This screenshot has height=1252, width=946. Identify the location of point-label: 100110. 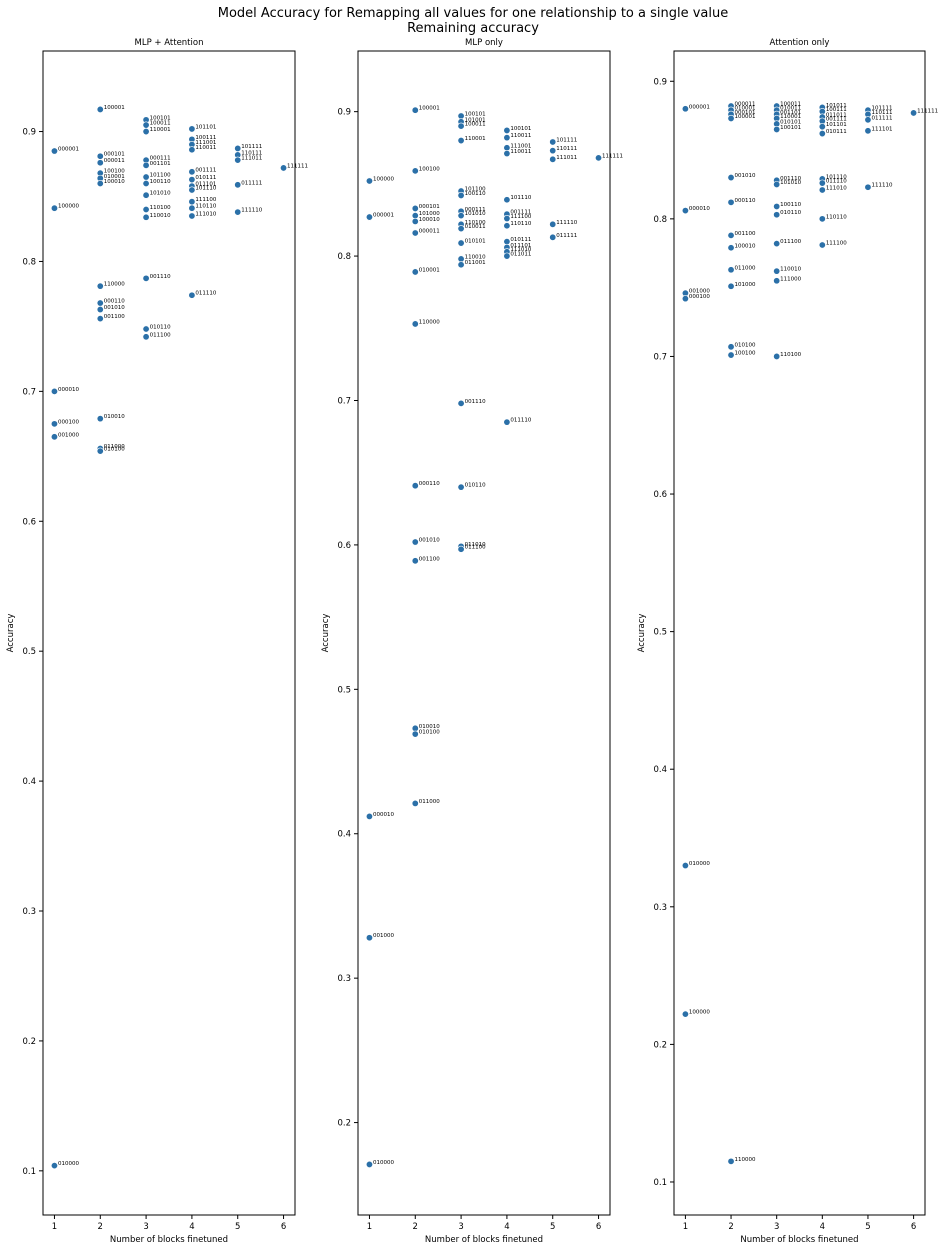
(160, 182).